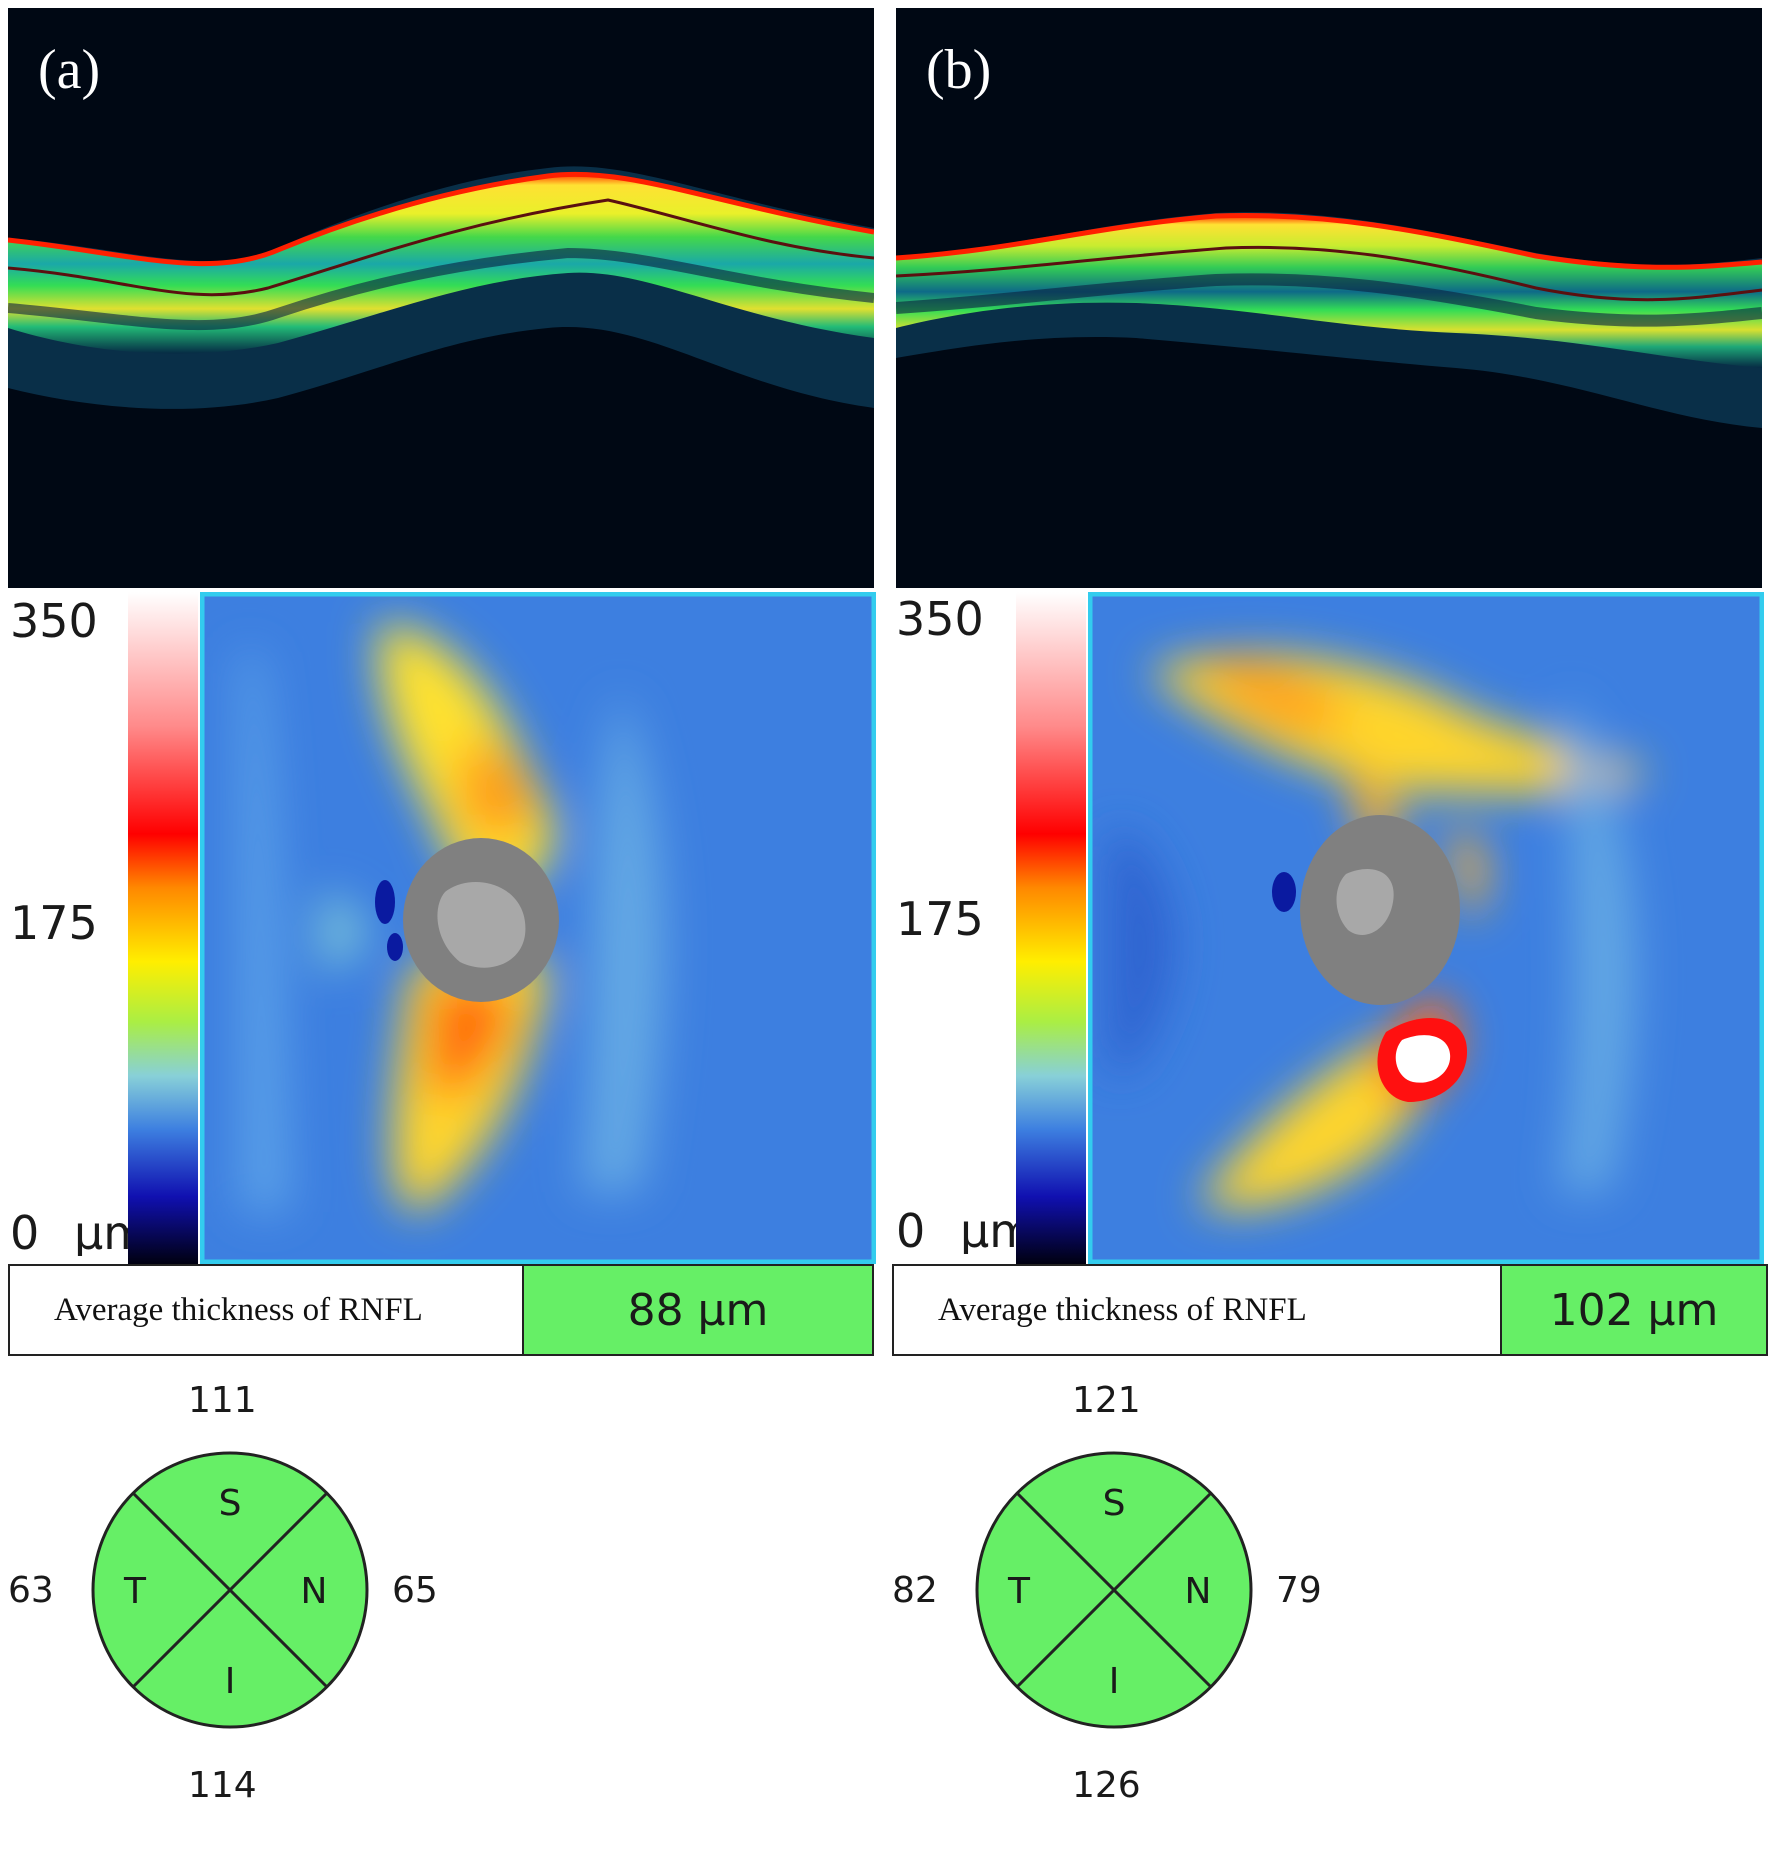  Describe the element at coordinates (1330, 1310) in the screenshot. I see `average-thickness-box: Average thickness of RNFL 102 μm` at that location.